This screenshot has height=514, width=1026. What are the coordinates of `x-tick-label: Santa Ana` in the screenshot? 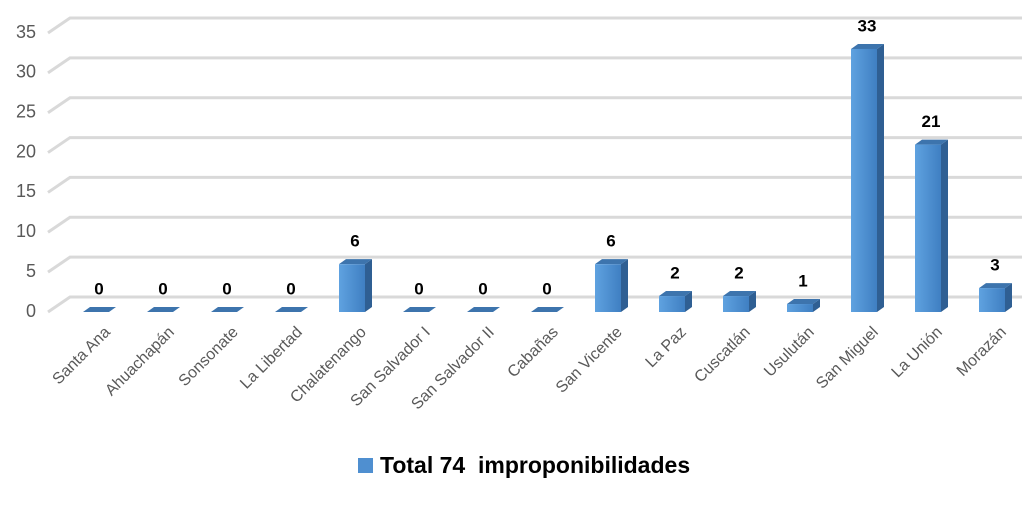 It's located at (82, 356).